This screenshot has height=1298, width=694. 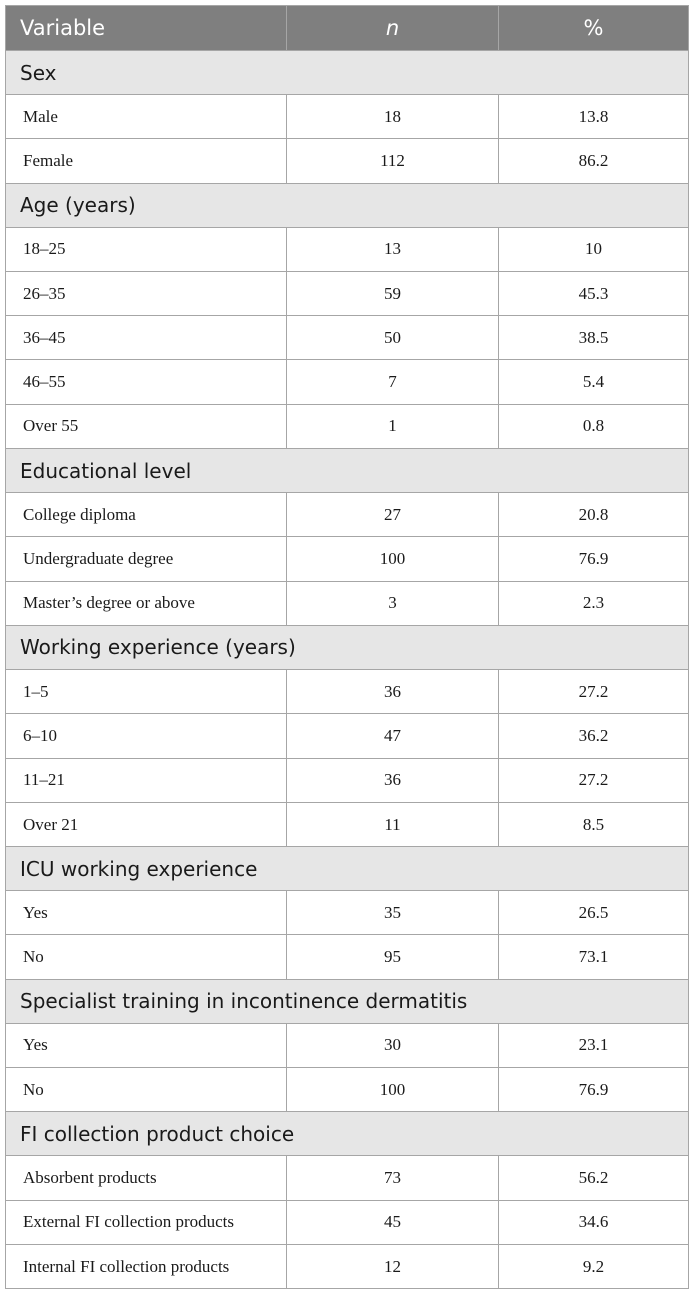 What do you see at coordinates (593, 382) in the screenshot?
I see `row-percent: 5.4` at bounding box center [593, 382].